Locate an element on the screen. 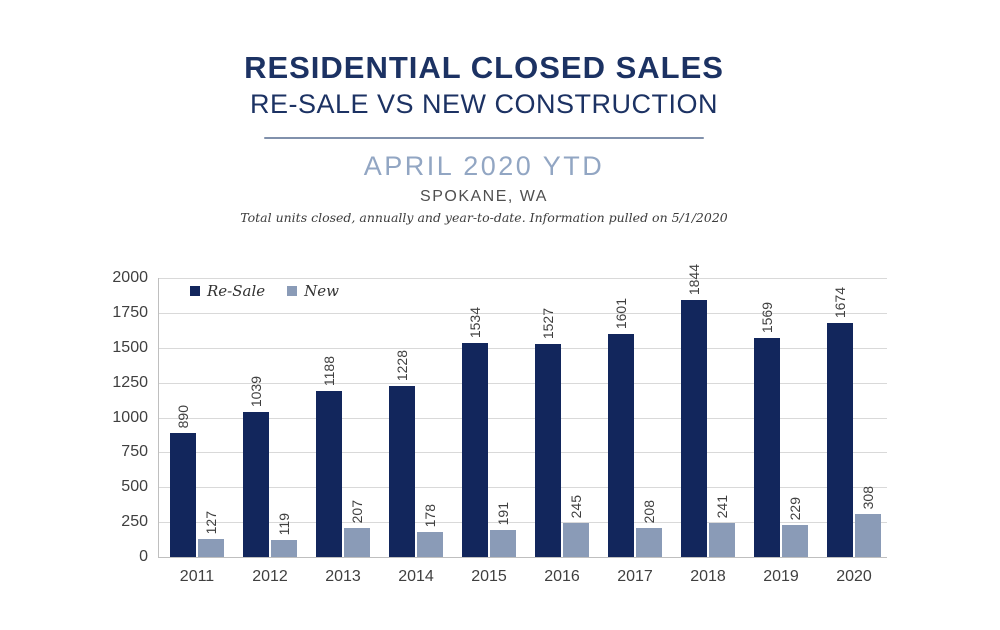  bar-resale-2015 is located at coordinates (475, 450).